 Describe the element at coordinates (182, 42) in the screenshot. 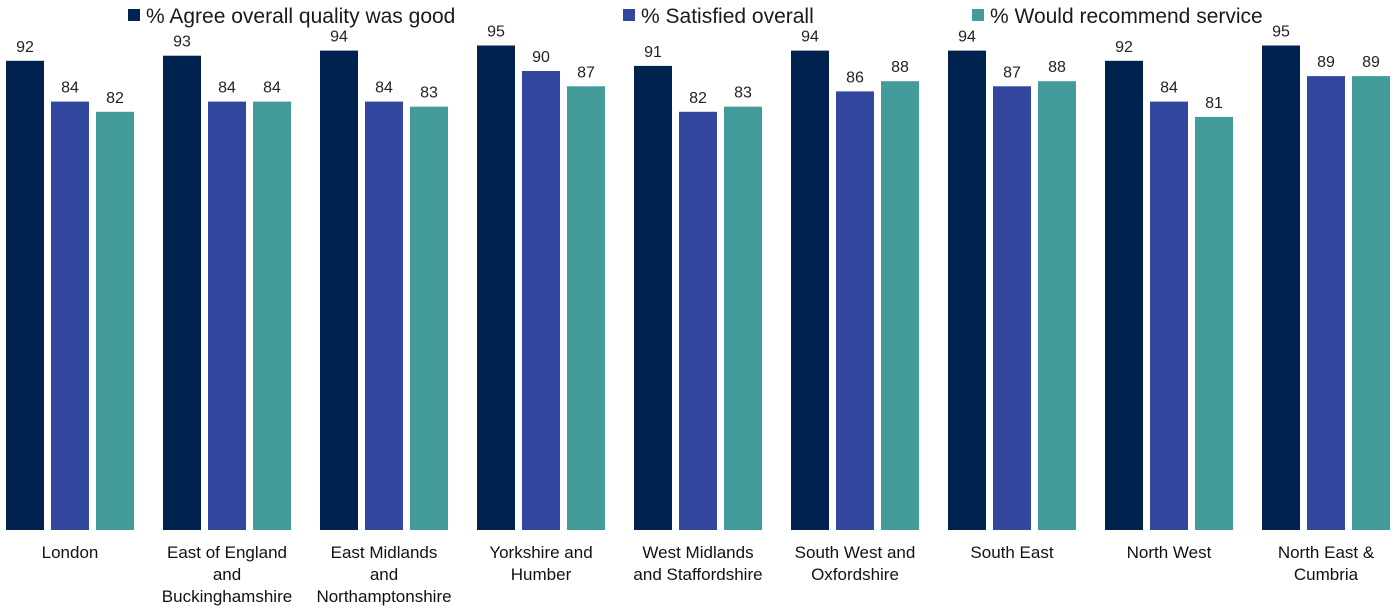

I see `data-label: 93` at that location.